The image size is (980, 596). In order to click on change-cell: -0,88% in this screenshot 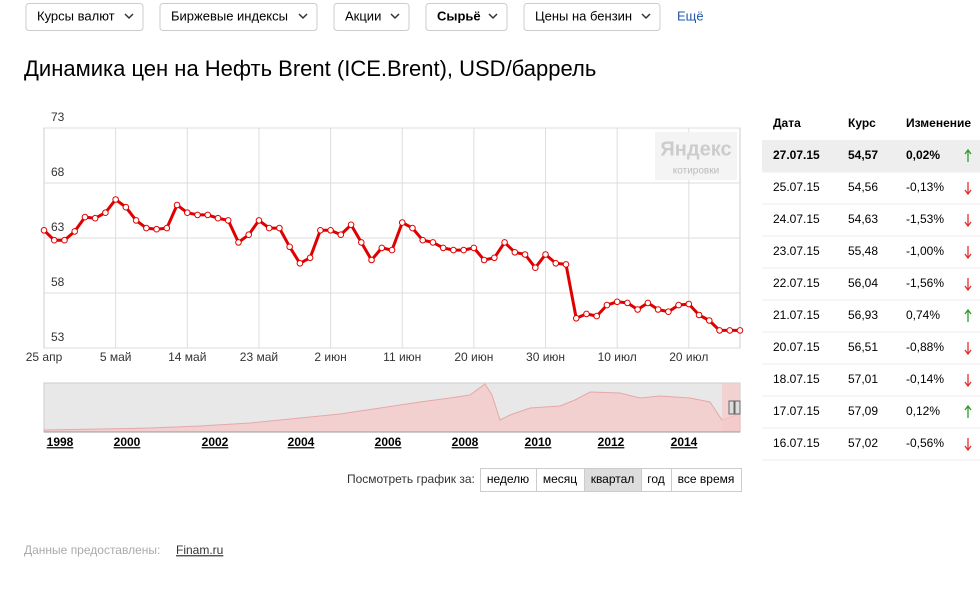, I will do `click(925, 347)`.